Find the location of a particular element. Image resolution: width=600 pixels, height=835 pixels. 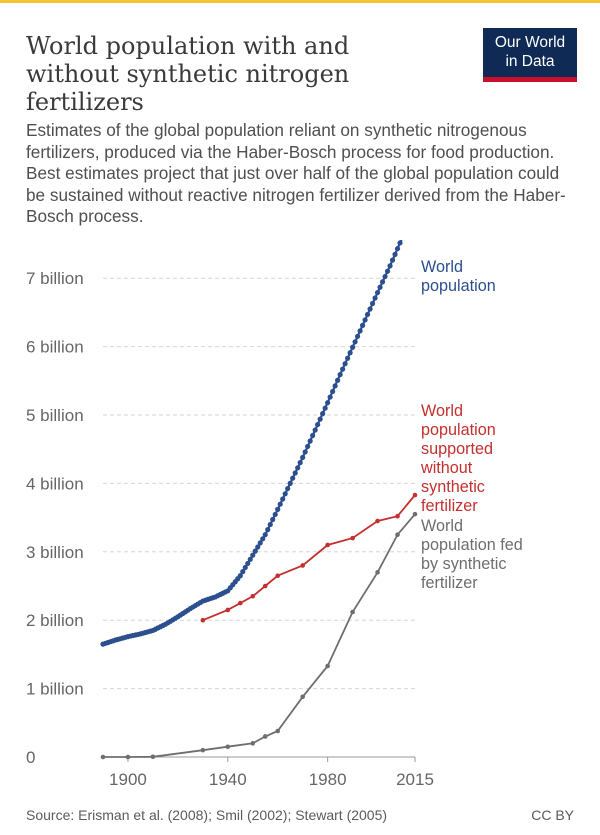

series-label-line: population is located at coordinates (458, 430).